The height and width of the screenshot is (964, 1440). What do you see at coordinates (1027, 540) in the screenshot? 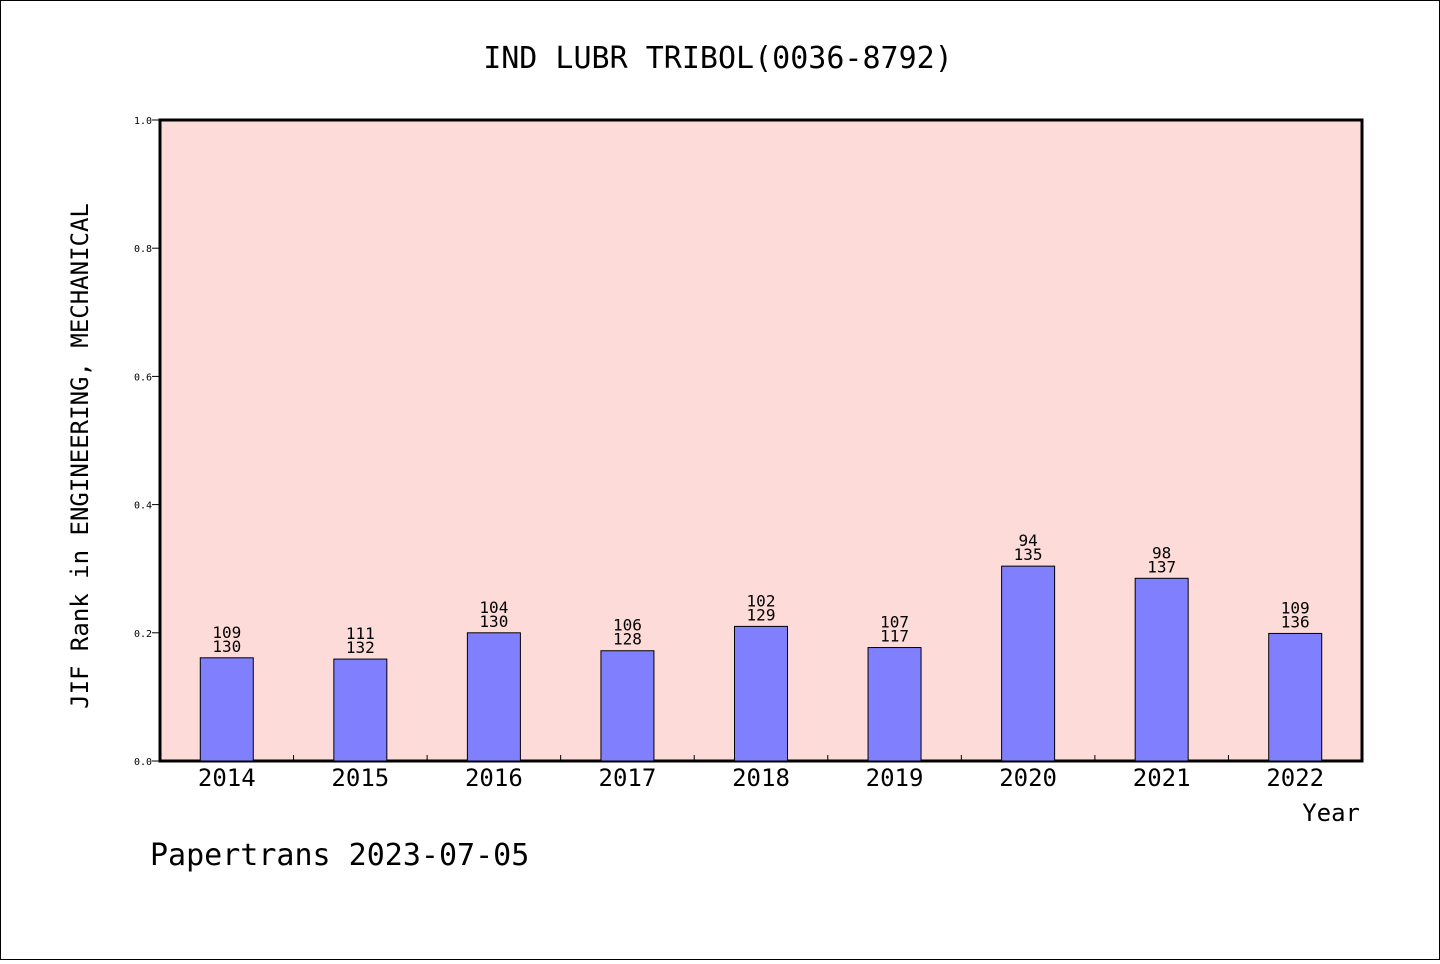
I see `bar-rank-label: 94` at bounding box center [1027, 540].